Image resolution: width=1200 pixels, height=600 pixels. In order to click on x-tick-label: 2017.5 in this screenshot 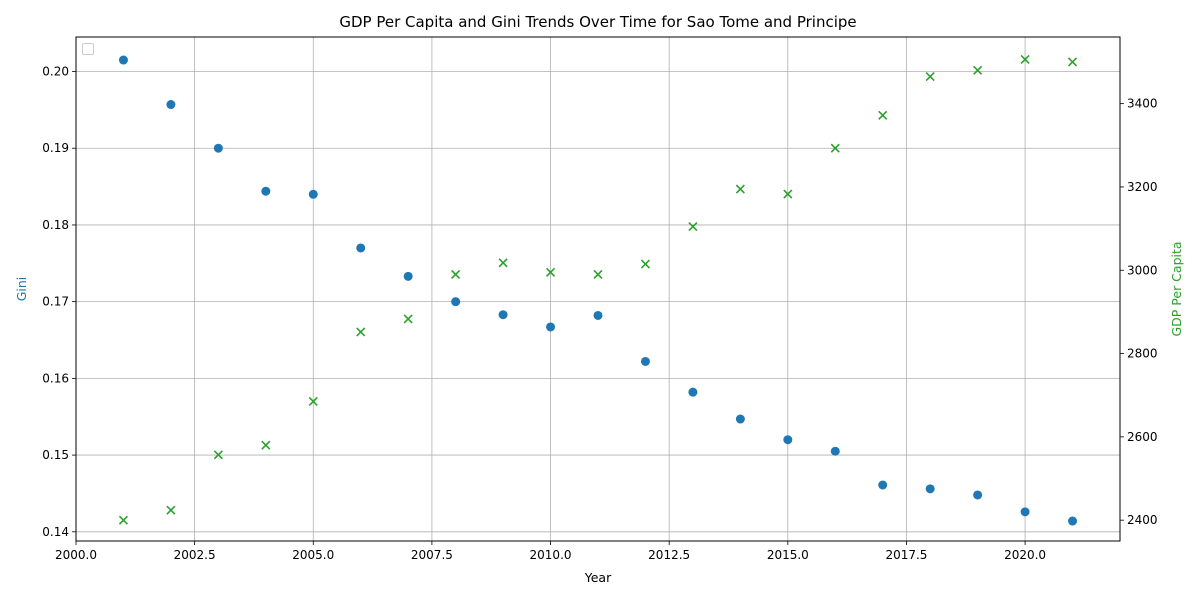, I will do `click(906, 555)`.